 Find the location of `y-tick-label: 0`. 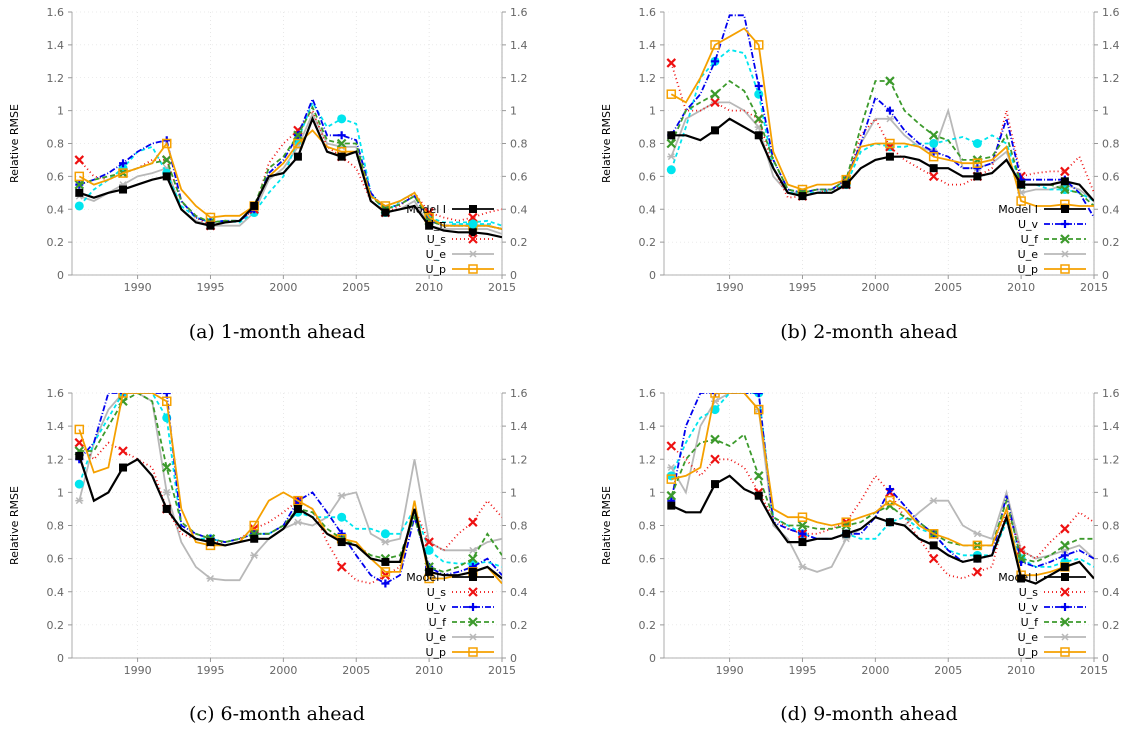

y-tick-label: 0 is located at coordinates (60, 275).